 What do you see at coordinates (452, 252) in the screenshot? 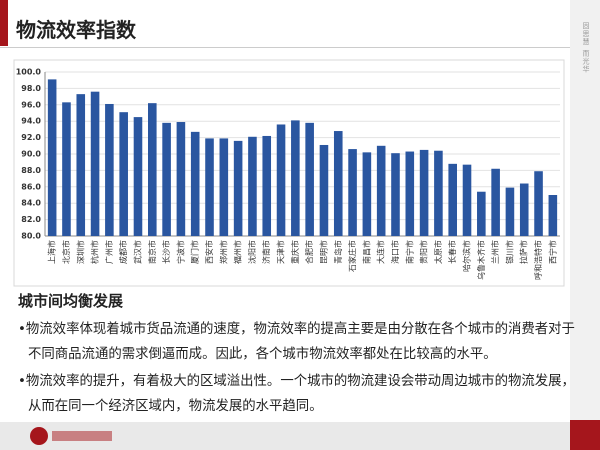
I see `x-tick-label: 长春市` at bounding box center [452, 252].